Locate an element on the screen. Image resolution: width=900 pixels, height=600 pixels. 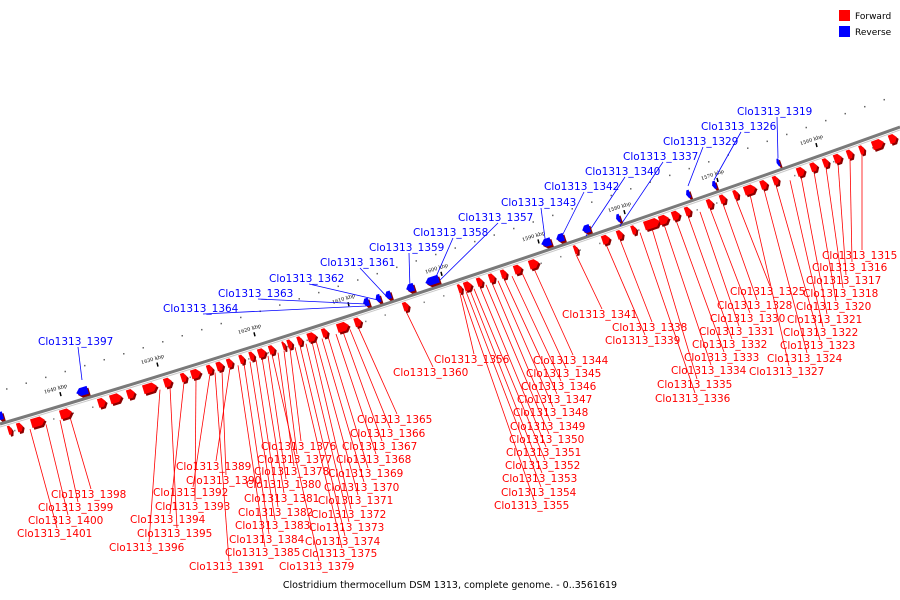
scale-tick-label: 1600 kbp is located at coordinates (436, 269).